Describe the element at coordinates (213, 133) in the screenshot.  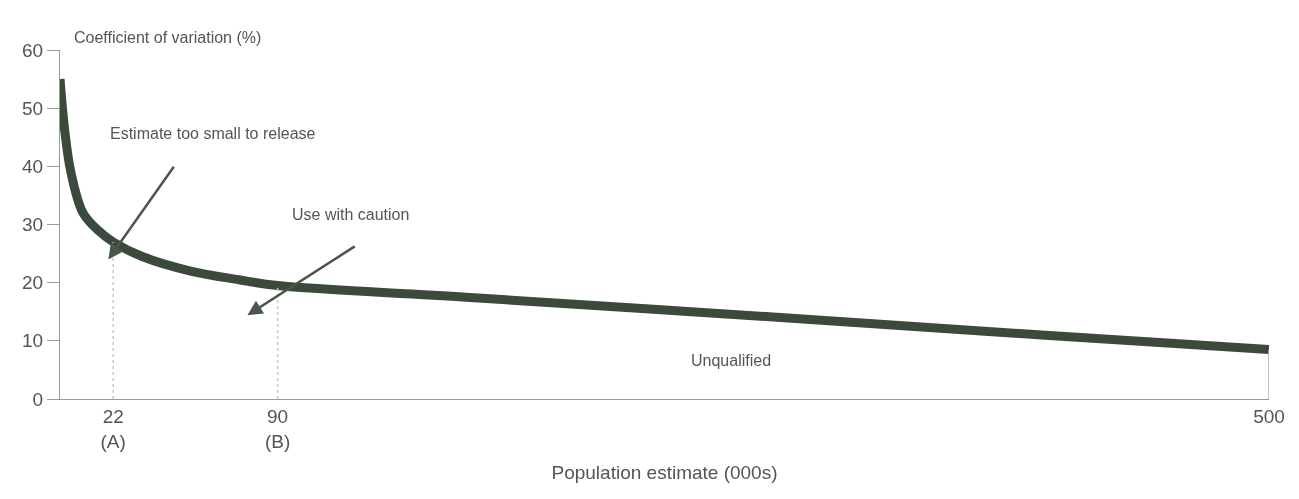
I see `annotation: Estimate too small to release` at that location.